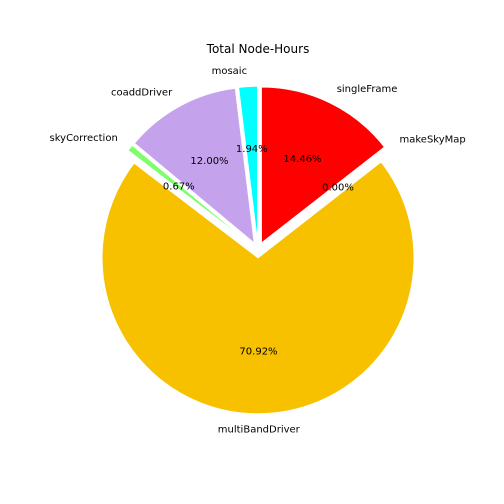 The height and width of the screenshot is (504, 504). I want to click on chart-title: Total Node-Hours, so click(258, 49).